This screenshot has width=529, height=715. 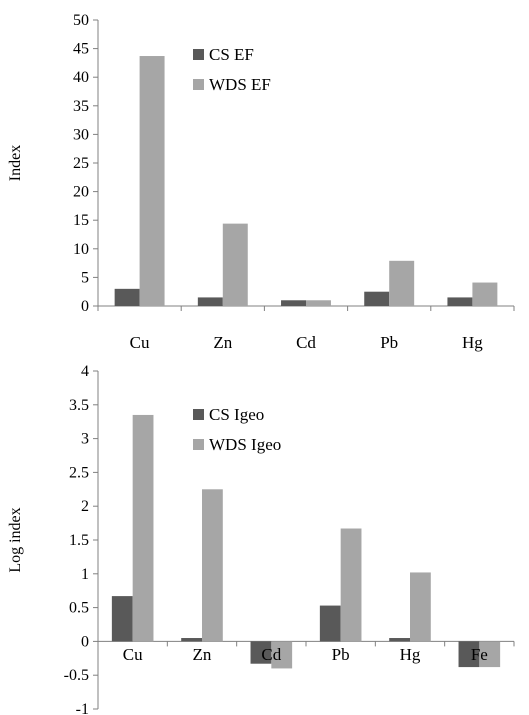 I want to click on ef-y-tick-label: 0, so click(x=85, y=306).